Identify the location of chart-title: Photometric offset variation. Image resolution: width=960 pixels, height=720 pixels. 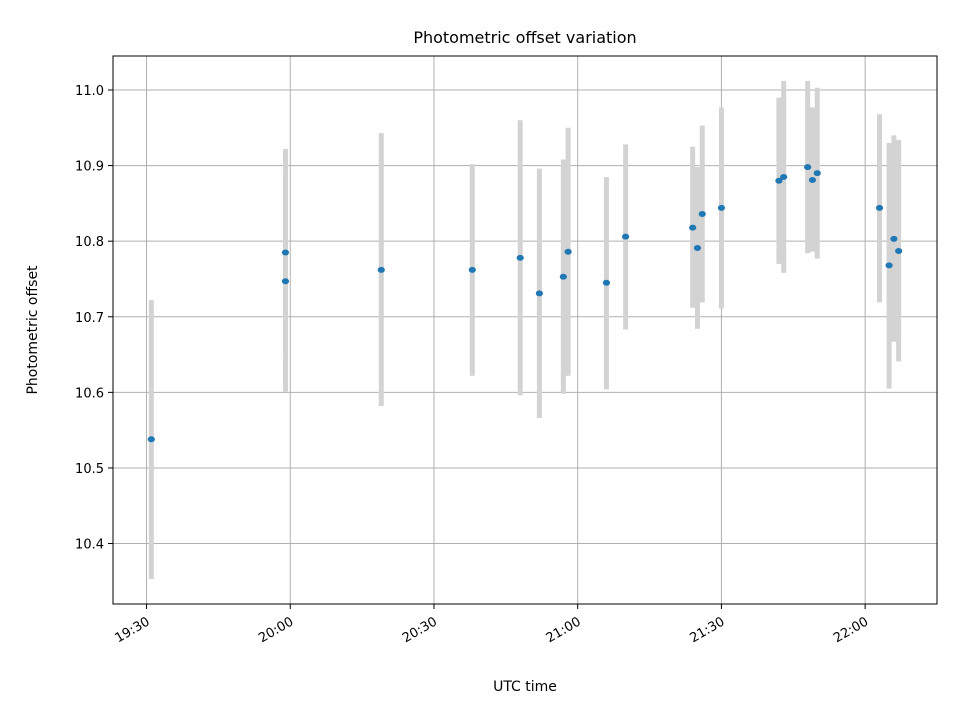
(524, 37).